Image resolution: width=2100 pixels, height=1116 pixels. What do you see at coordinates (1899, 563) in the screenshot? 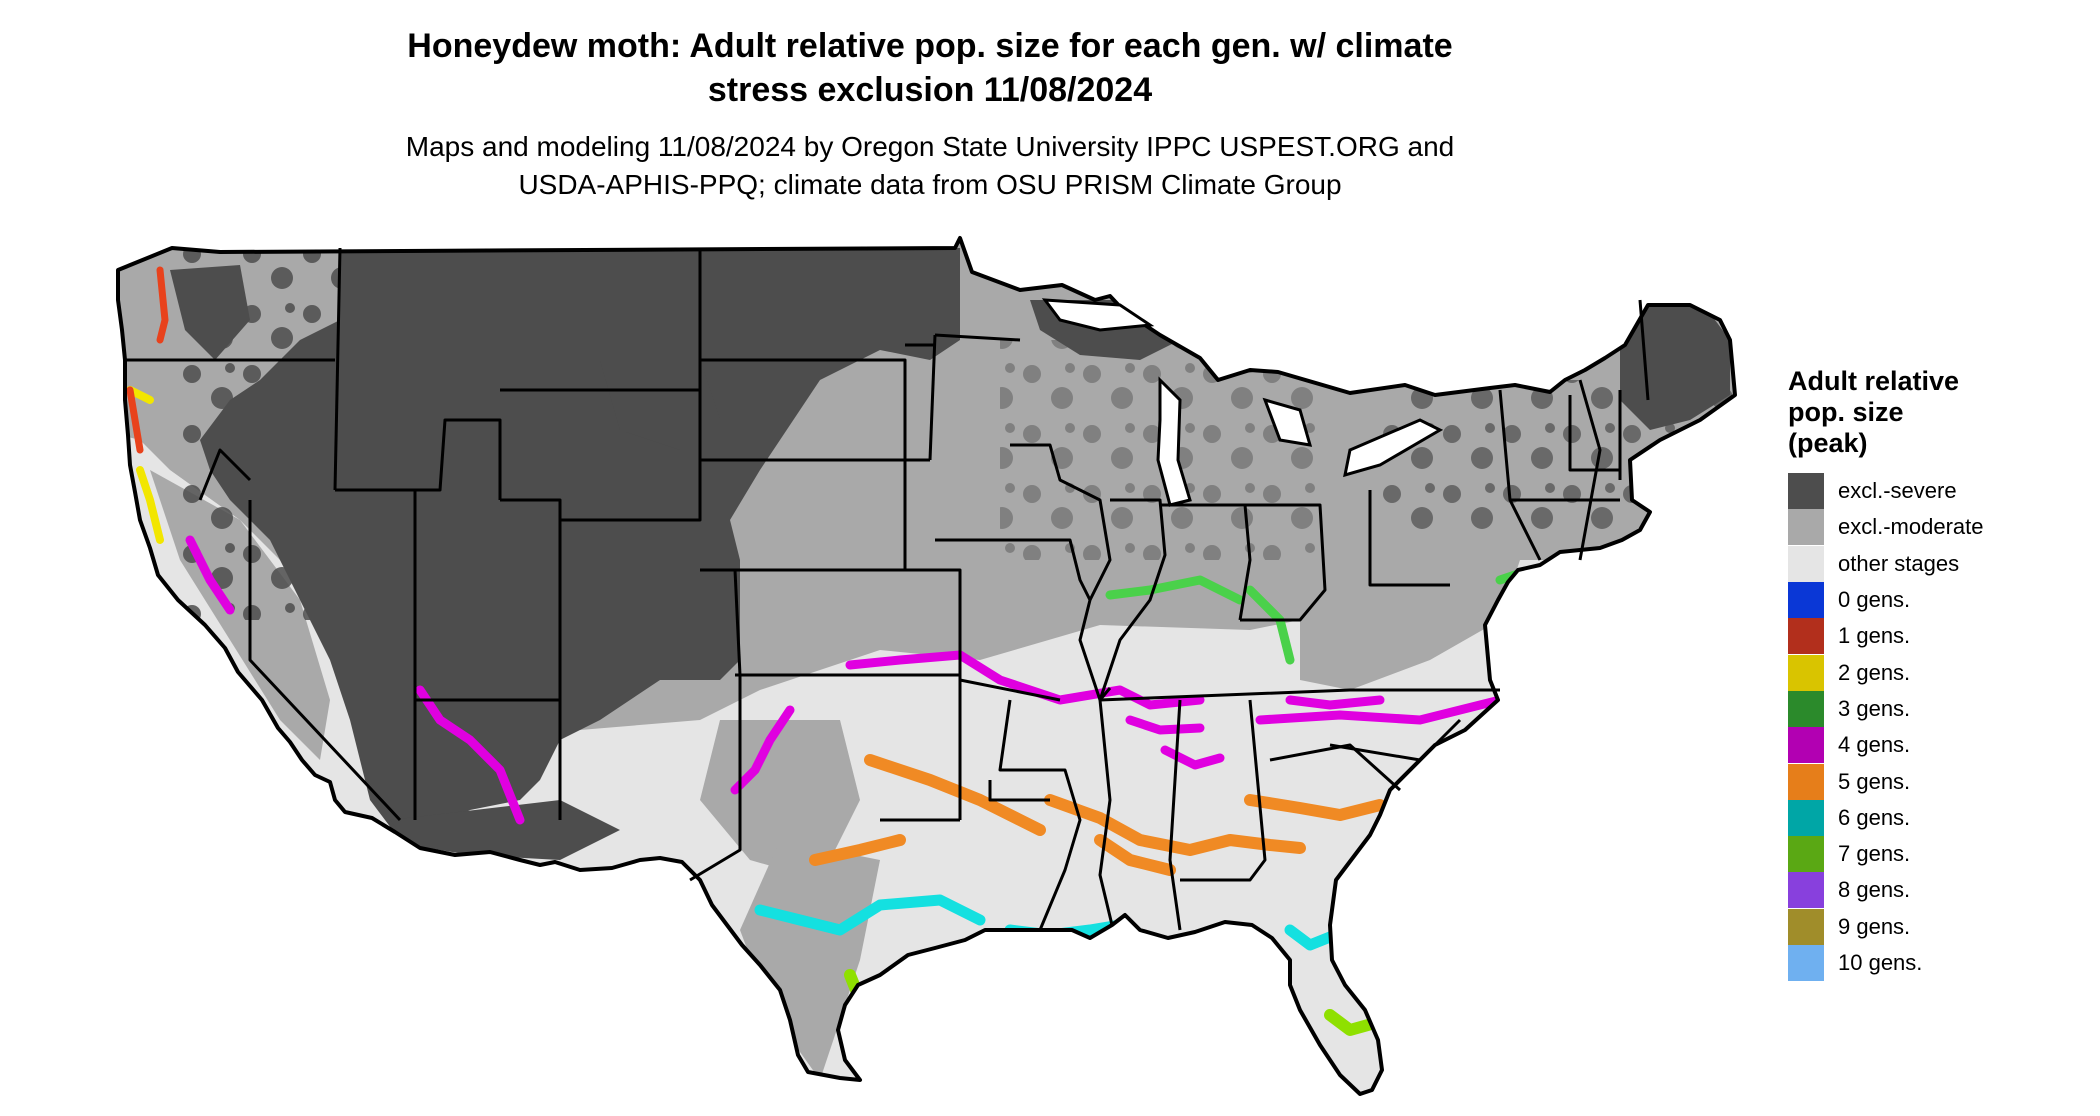
I see `legend-label: other stages` at bounding box center [1899, 563].